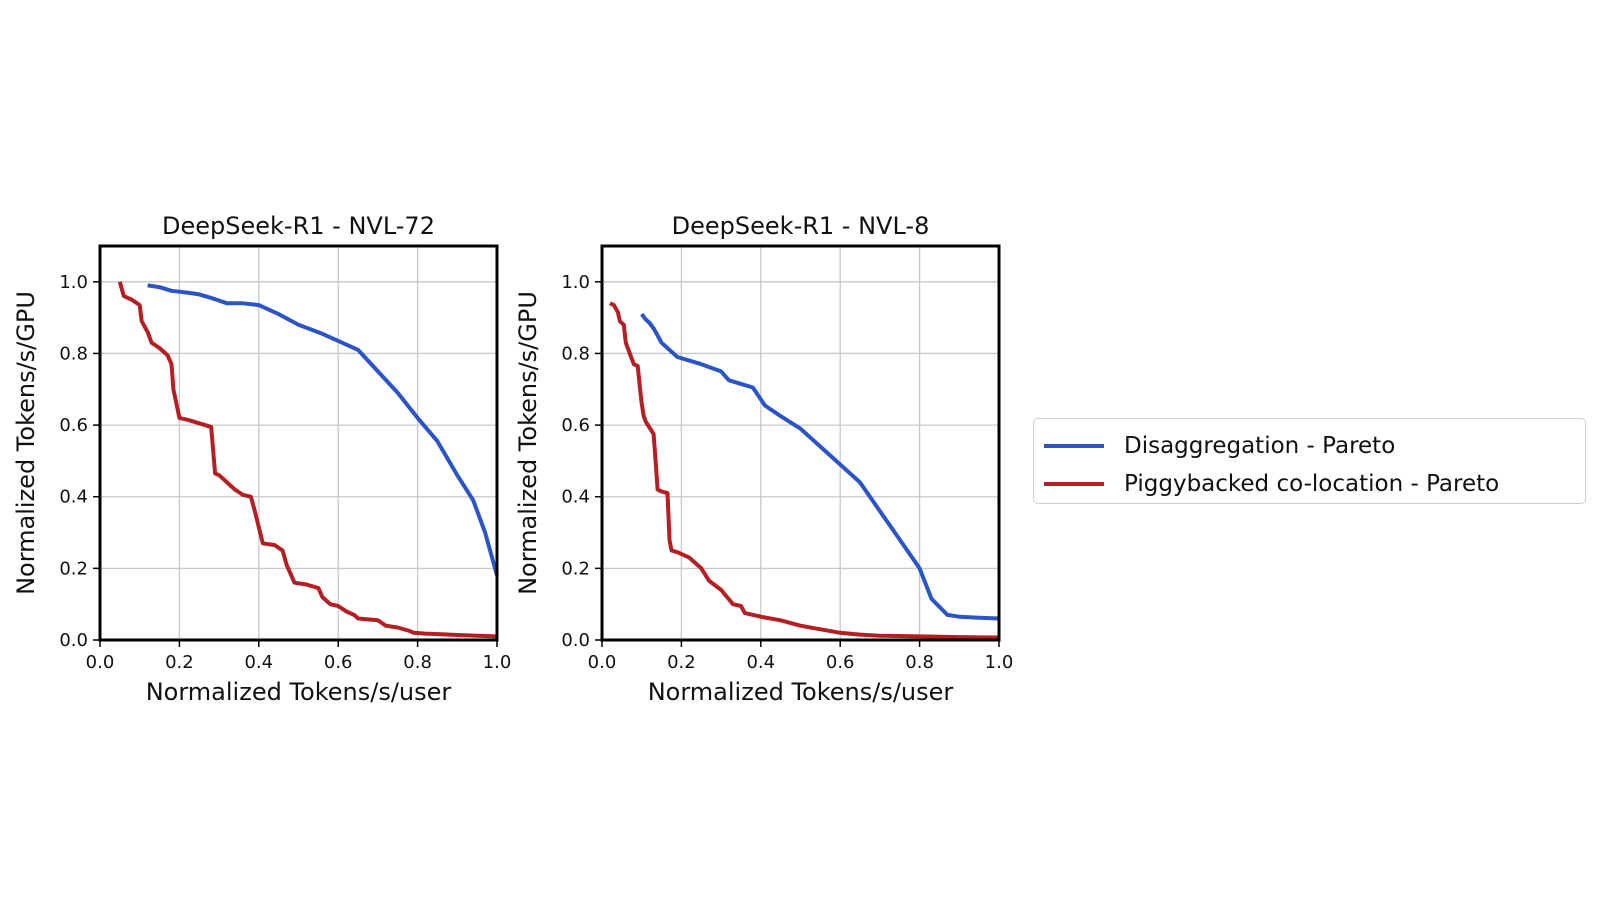 This screenshot has width=1600, height=900. I want to click on legend-swatch-piggybacked, so click(1074, 484).